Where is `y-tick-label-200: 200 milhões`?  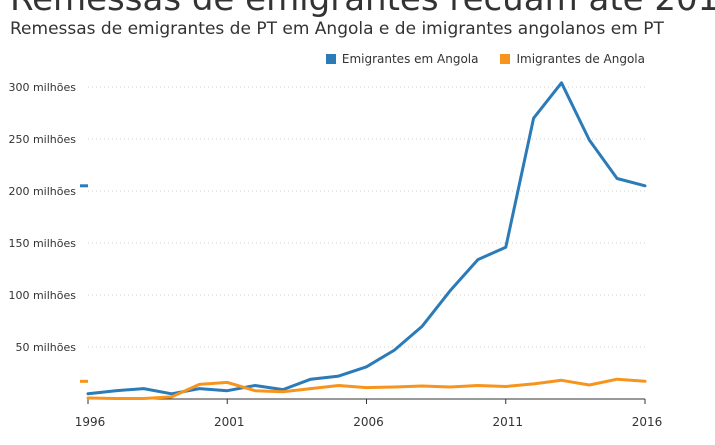
y-tick-label-200: 200 milhões is located at coordinates (42, 191).